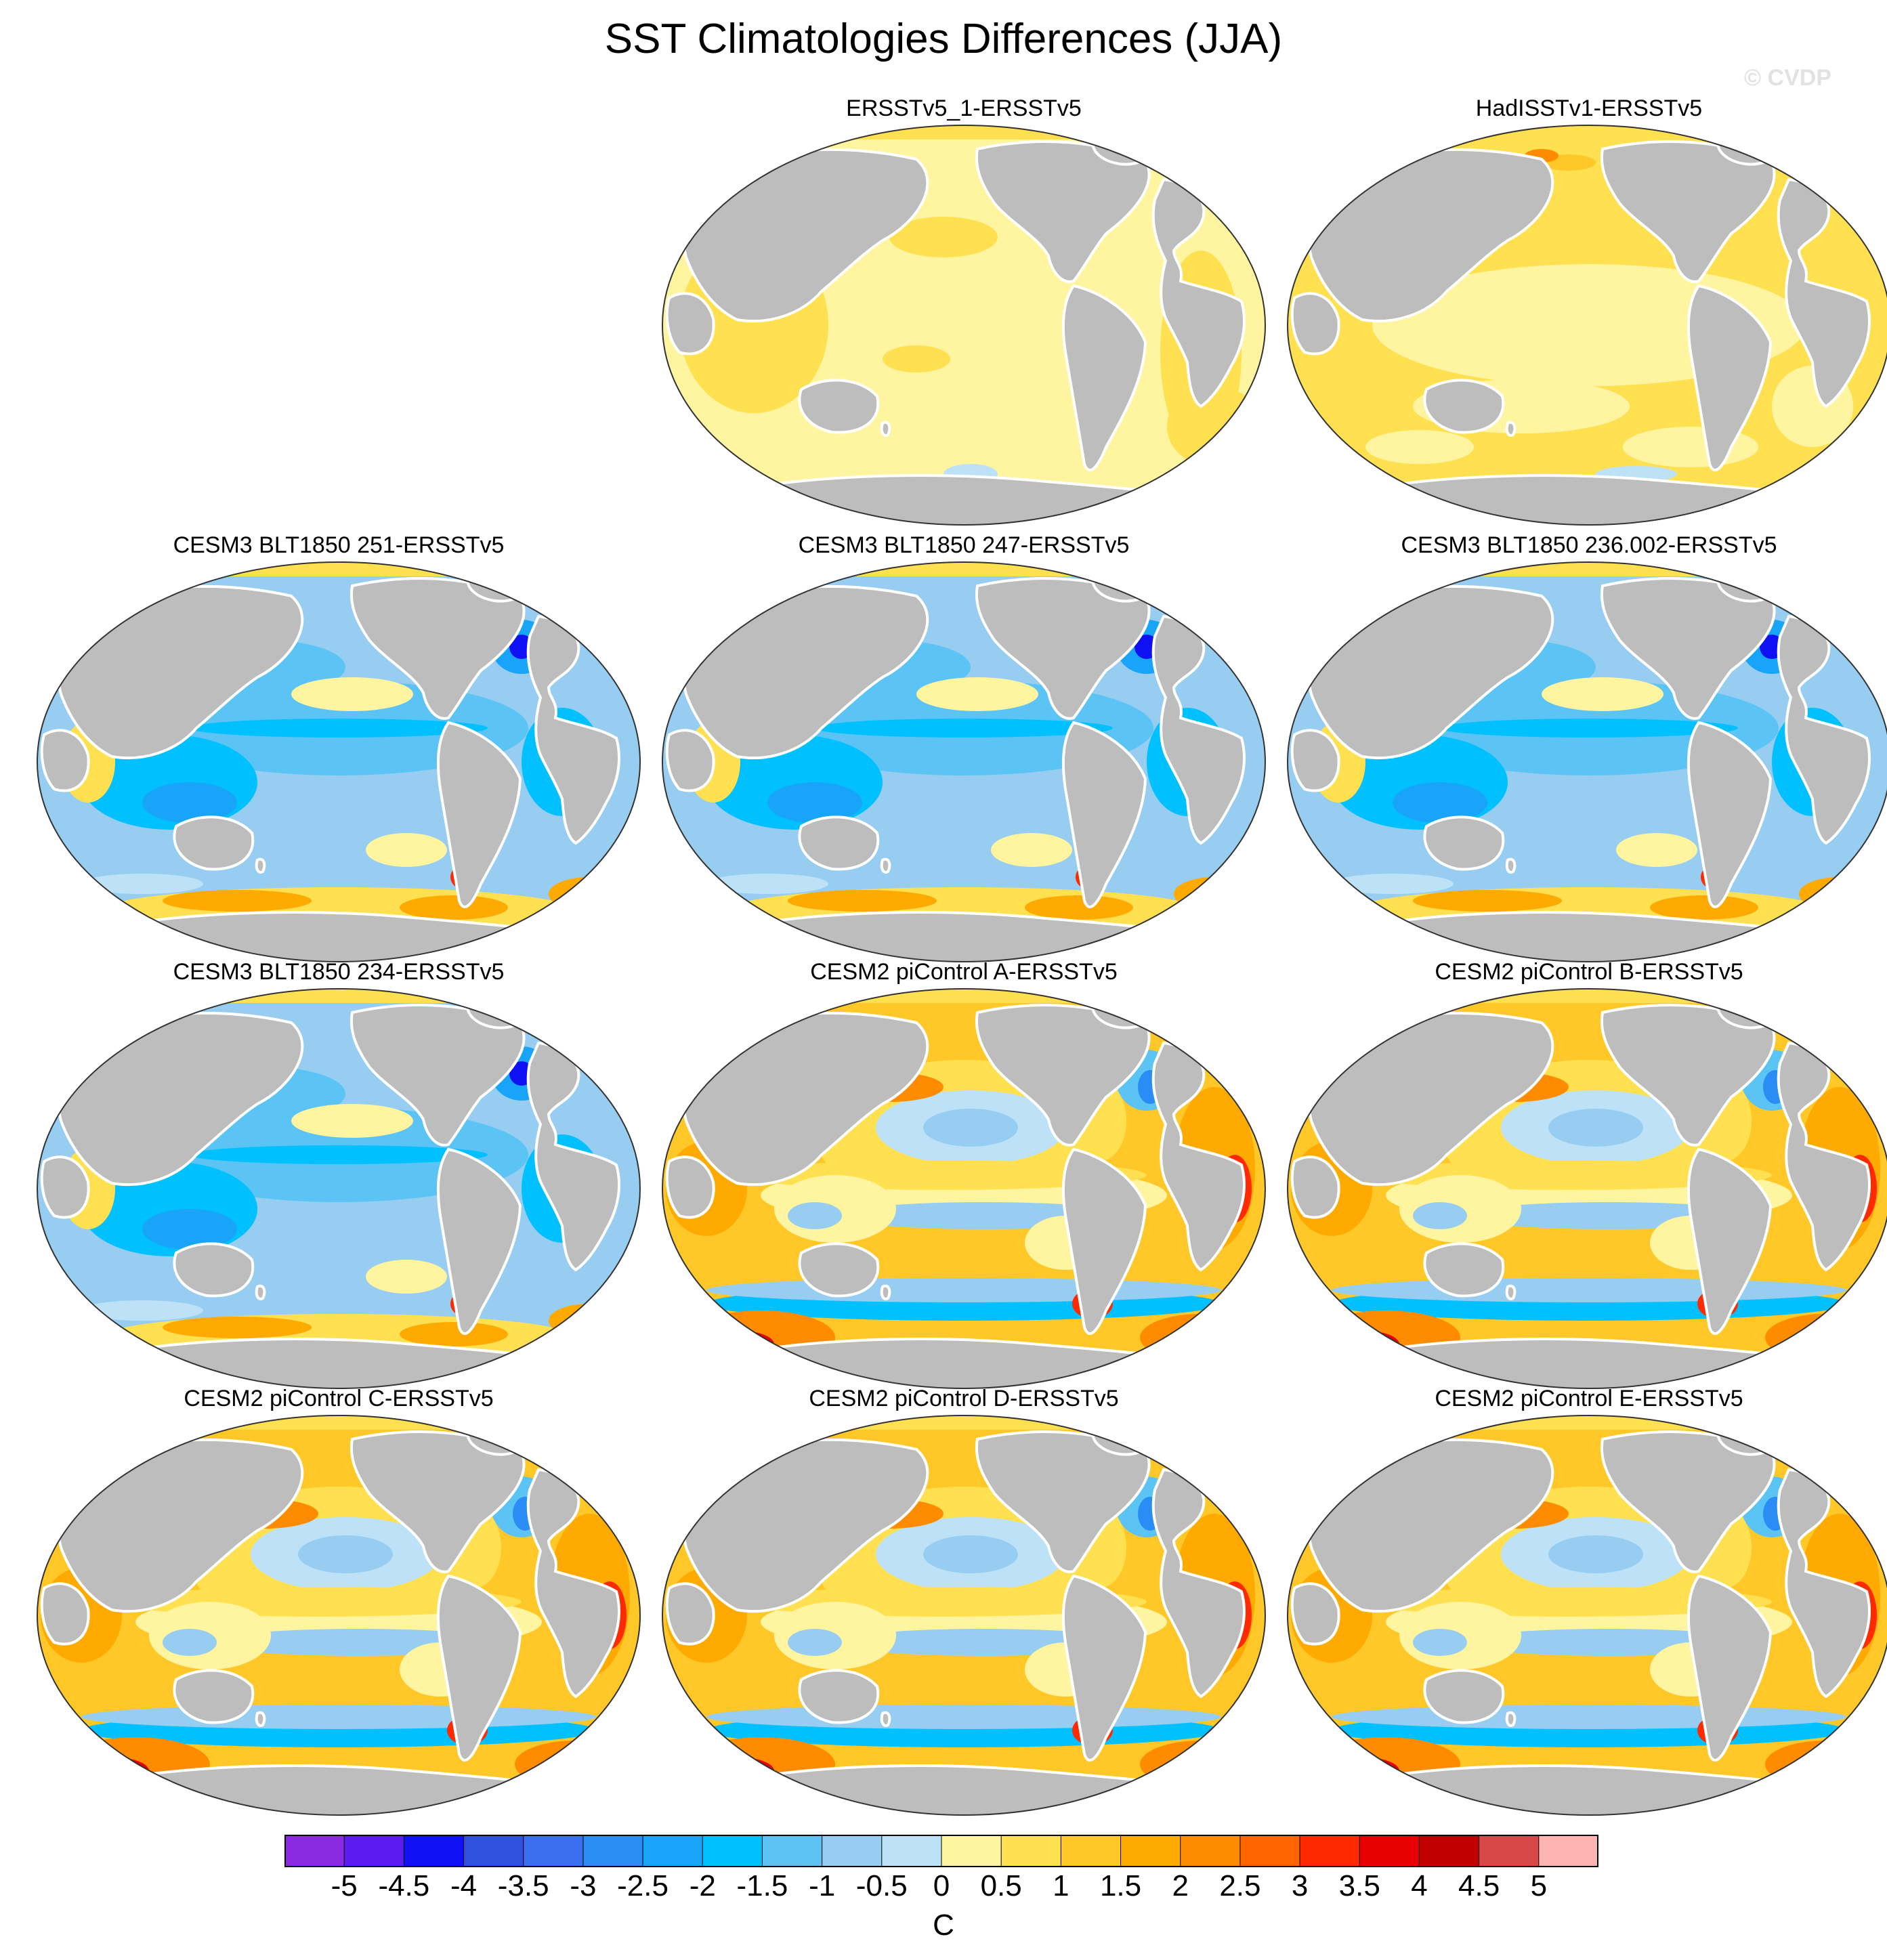 This screenshot has height=1960, width=1887. Describe the element at coordinates (643, 1885) in the screenshot. I see `colorbar-tick-label: -2.5` at that location.